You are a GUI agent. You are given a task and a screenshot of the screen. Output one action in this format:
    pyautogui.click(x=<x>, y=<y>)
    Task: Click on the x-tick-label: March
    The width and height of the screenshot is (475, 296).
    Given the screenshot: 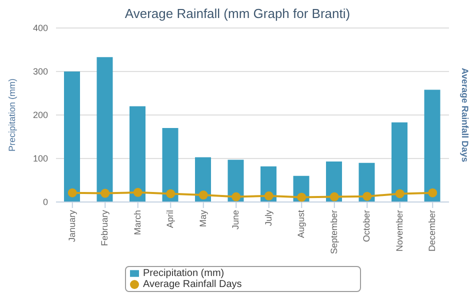 What is the action you would take?
    pyautogui.click(x=137, y=223)
    